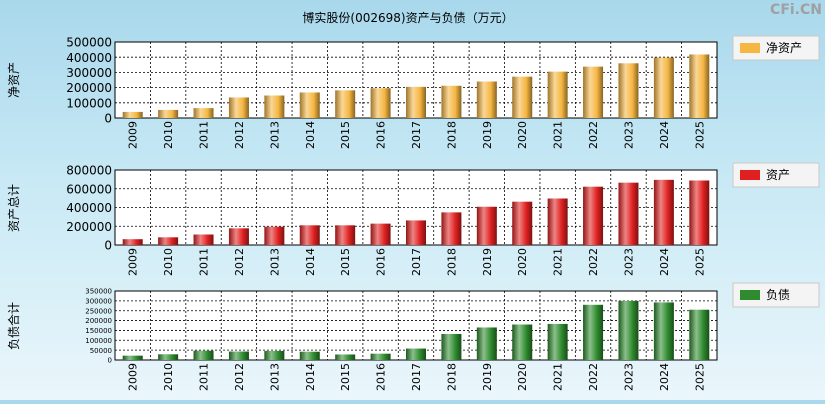 The height and width of the screenshot is (404, 825). What do you see at coordinates (664, 262) in the screenshot?
I see `x-tick-label: 2024` at bounding box center [664, 262].